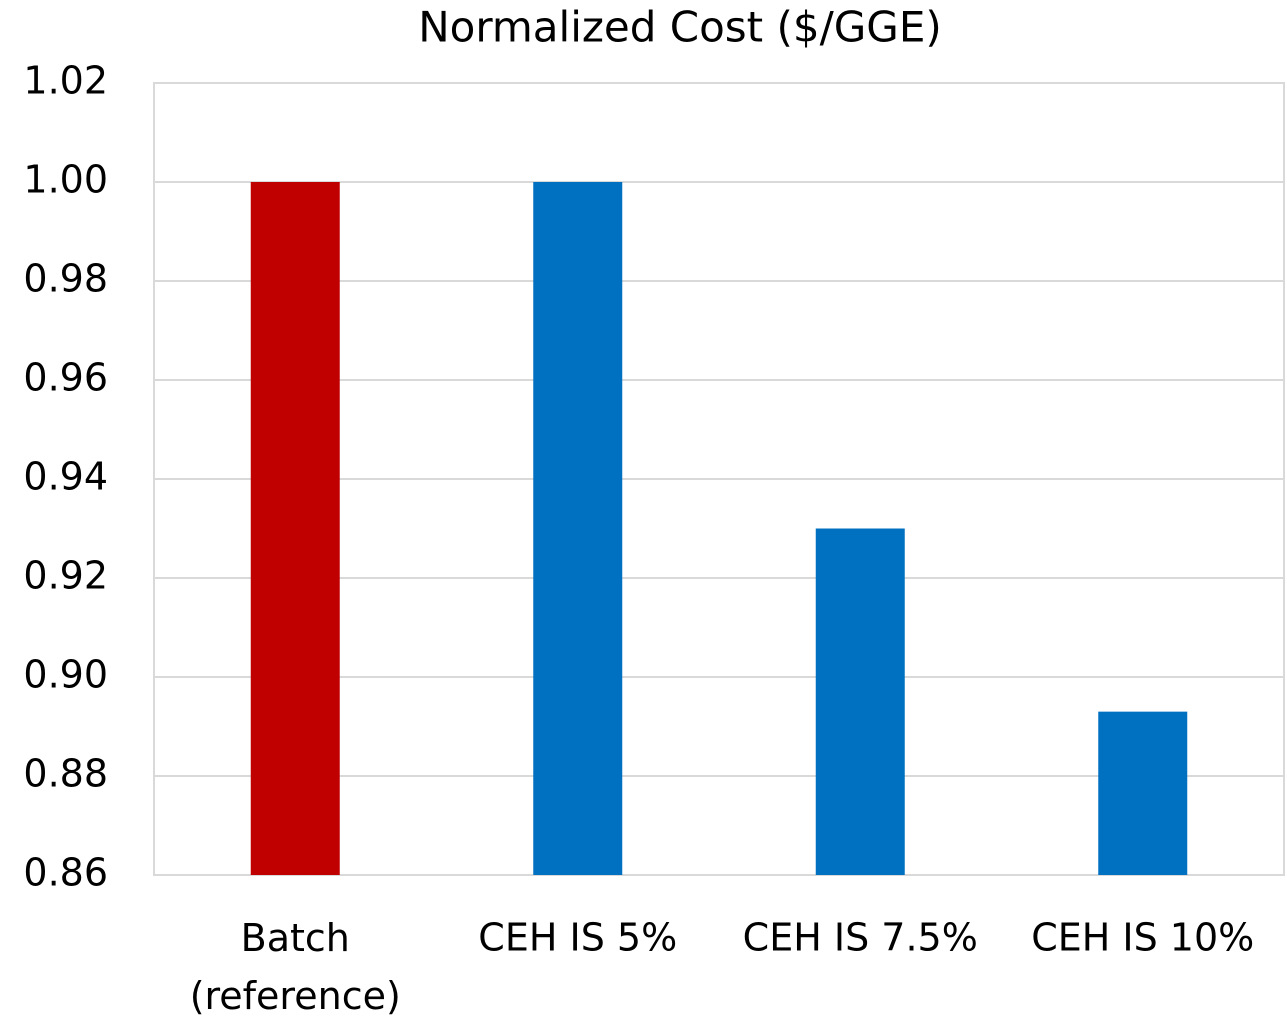 This screenshot has width=1287, height=1023. I want to click on x-tick-label: Batch (reference), so click(295, 967).